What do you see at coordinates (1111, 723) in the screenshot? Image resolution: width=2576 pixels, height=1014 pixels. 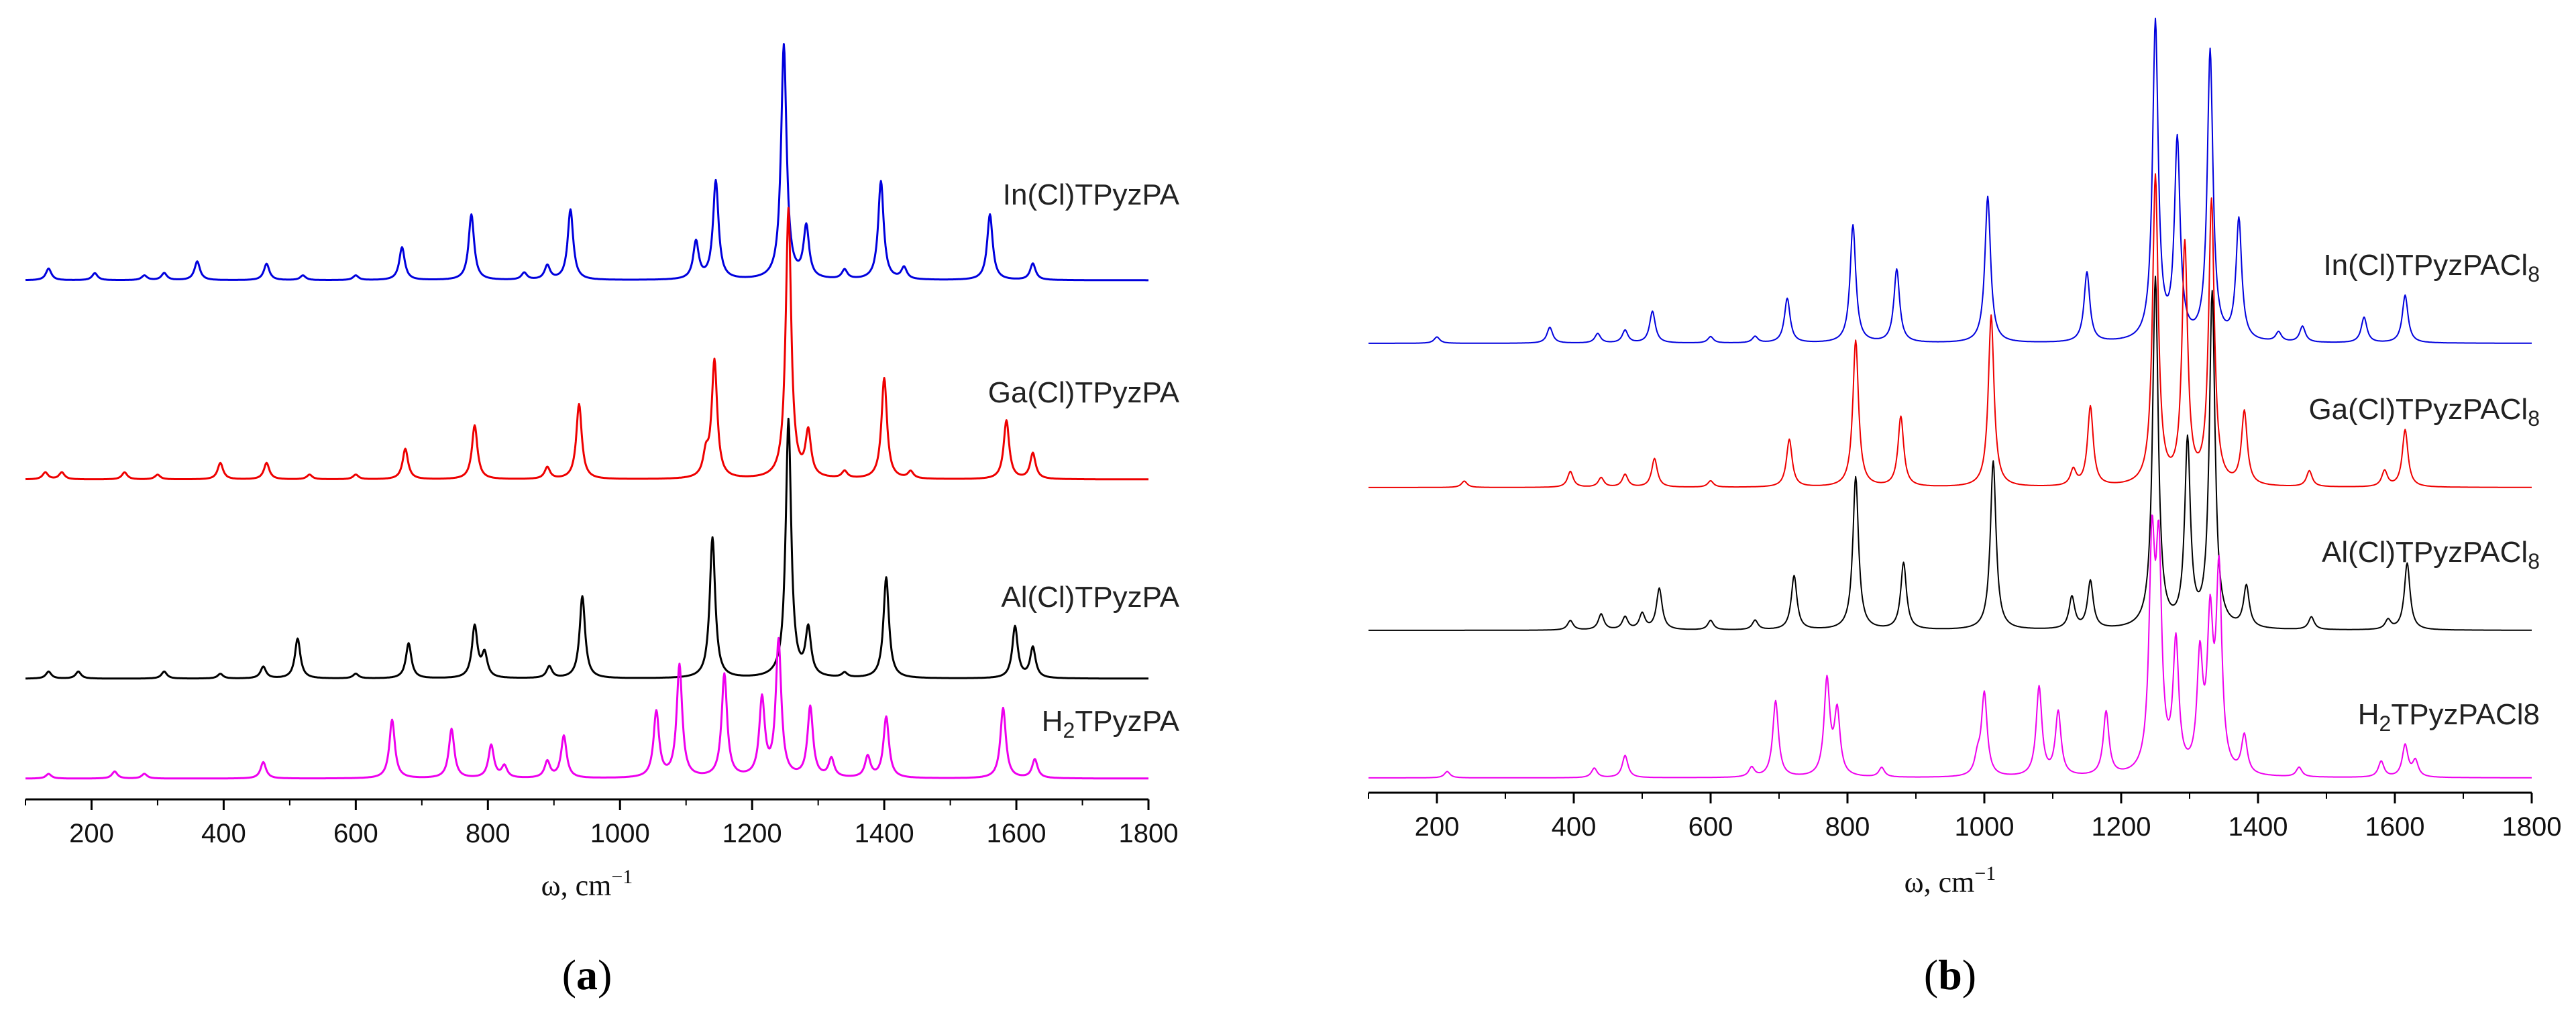 I see `series-label-H2TPyzPA: H2TPyzPA` at bounding box center [1111, 723].